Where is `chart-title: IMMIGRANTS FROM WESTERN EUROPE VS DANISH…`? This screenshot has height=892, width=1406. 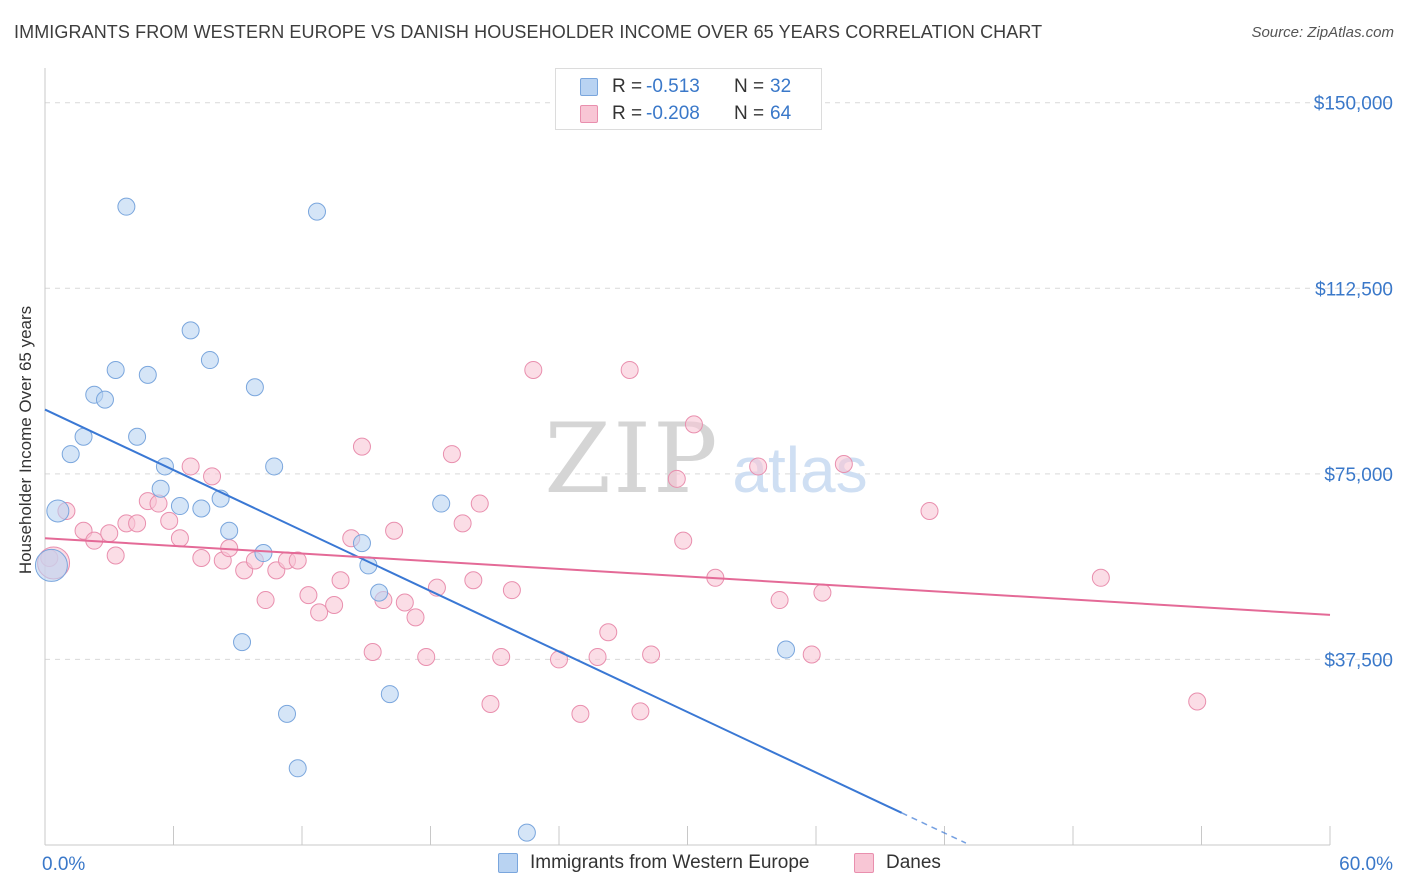
chart-title: IMMIGRANTS FROM WESTERN EUROPE VS DANISH… is located at coordinates (528, 32).